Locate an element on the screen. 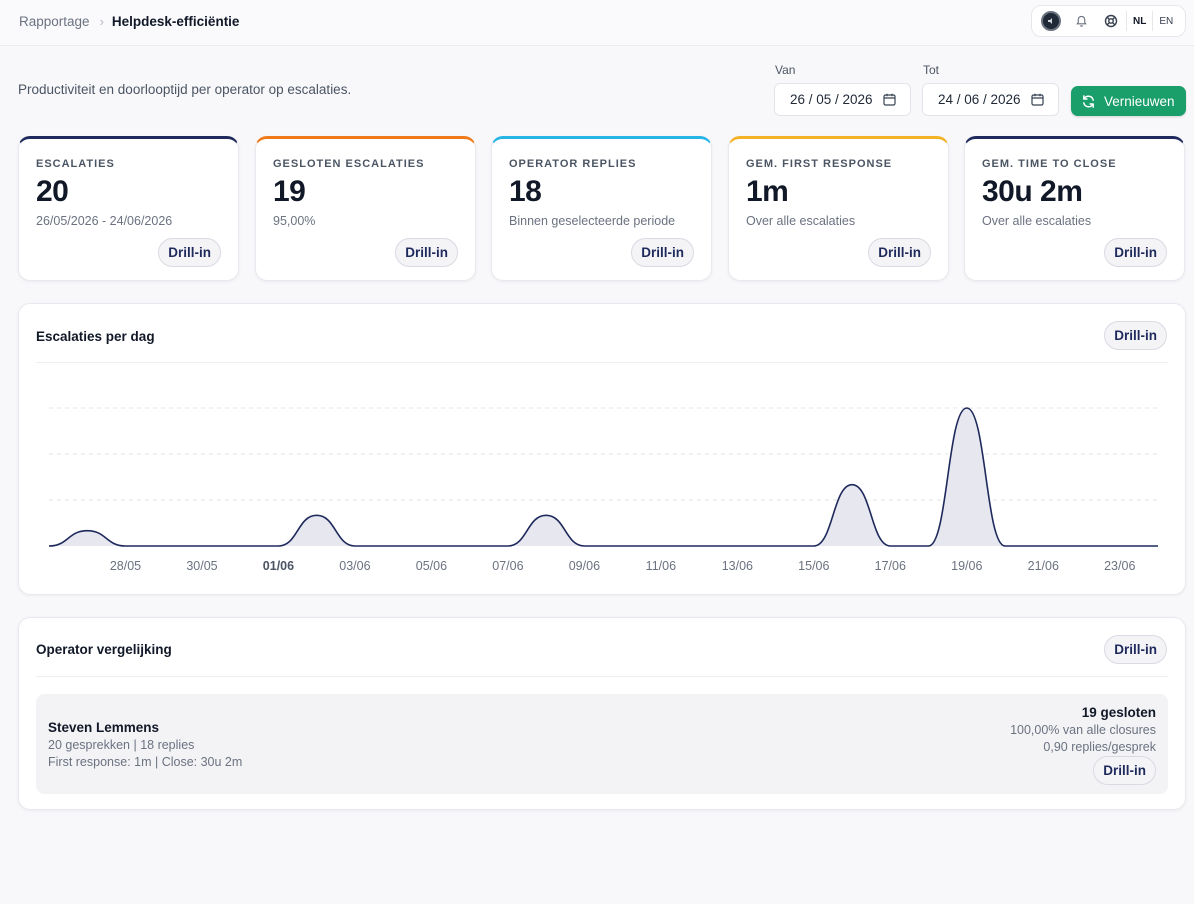 The height and width of the screenshot is (904, 1194). to-date-label: Tot is located at coordinates (931, 70).